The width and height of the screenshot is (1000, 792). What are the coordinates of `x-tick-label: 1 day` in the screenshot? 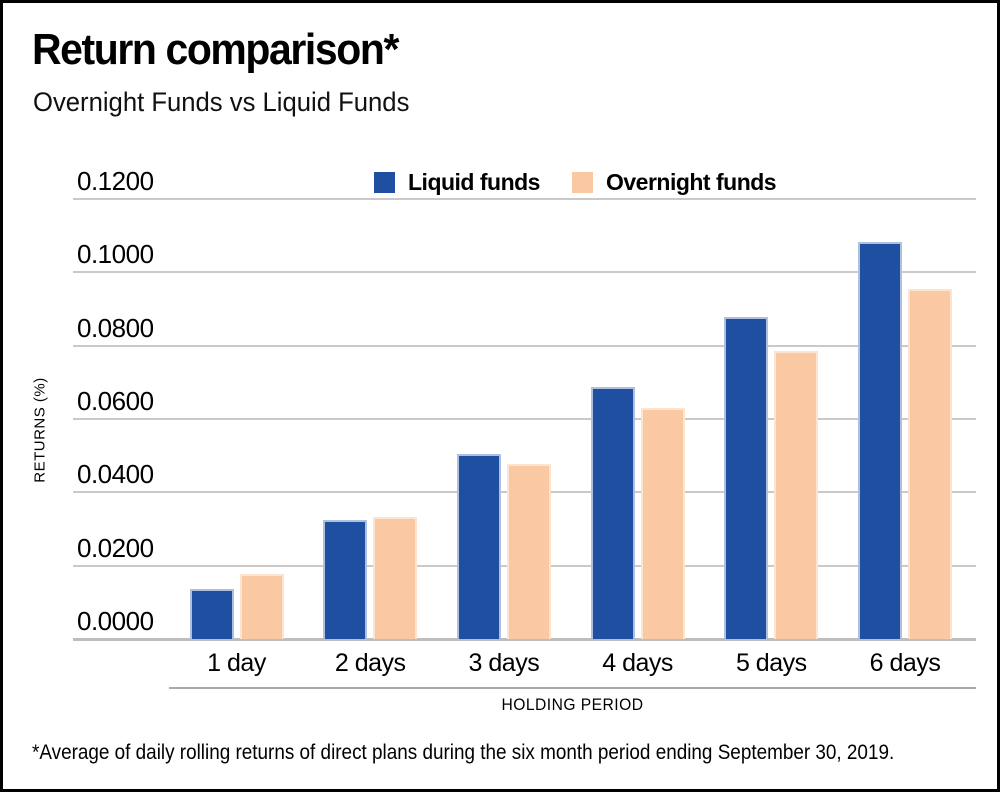 It's located at (236, 663).